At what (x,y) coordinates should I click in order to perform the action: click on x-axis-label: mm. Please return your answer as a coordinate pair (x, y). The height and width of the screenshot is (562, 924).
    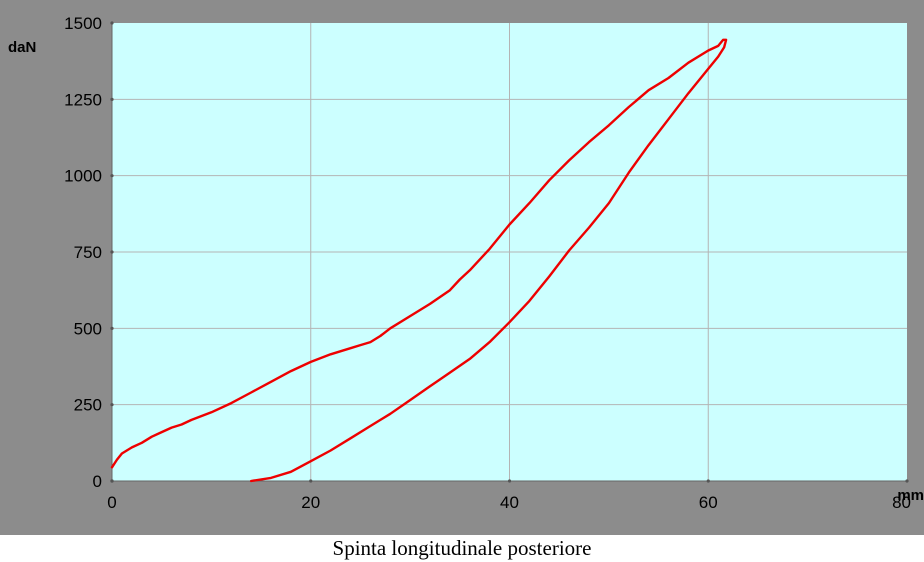
    Looking at the image, I should click on (910, 495).